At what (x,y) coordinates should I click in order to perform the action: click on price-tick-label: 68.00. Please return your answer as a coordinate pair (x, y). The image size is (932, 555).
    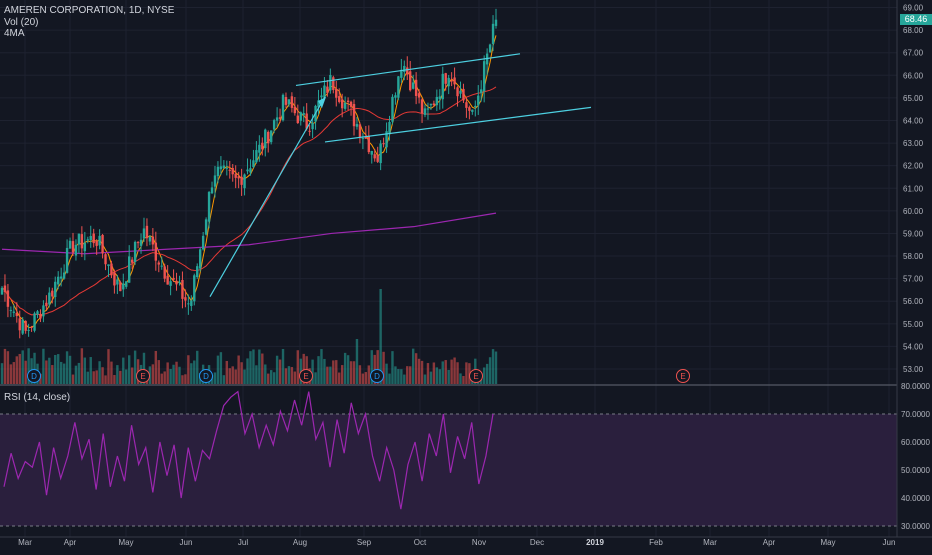
    Looking at the image, I should click on (913, 30).